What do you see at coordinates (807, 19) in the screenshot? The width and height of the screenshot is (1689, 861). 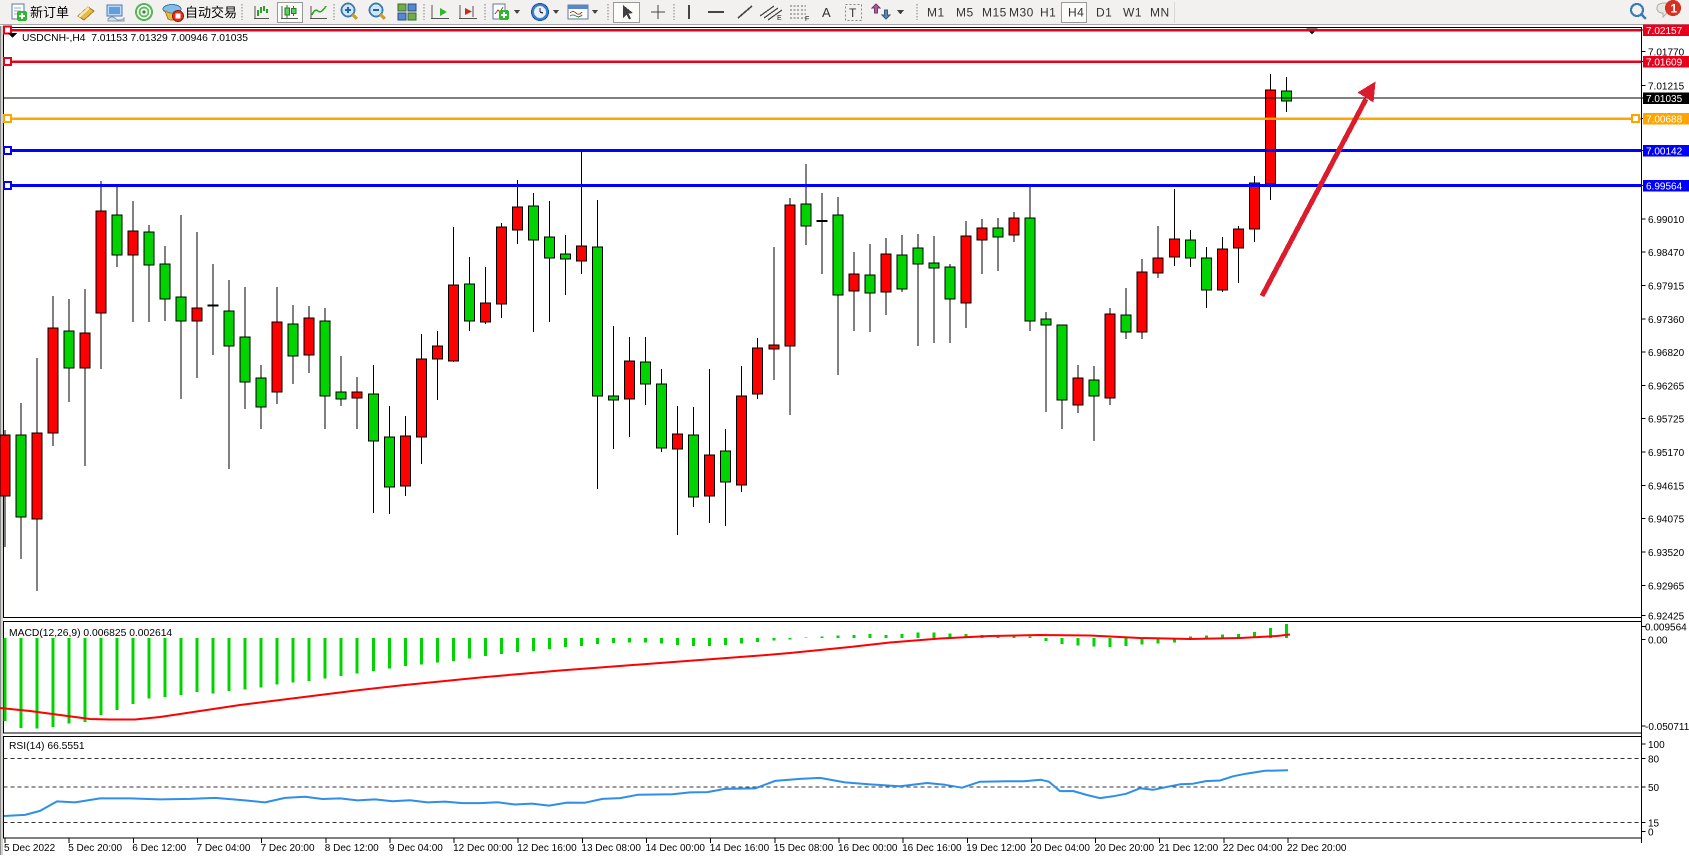 I see `svg-text: F` at bounding box center [807, 19].